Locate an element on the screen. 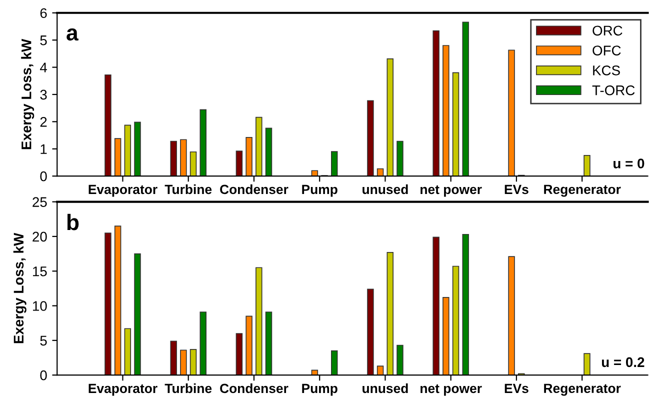  y-tick-label: 4 is located at coordinates (43, 67).